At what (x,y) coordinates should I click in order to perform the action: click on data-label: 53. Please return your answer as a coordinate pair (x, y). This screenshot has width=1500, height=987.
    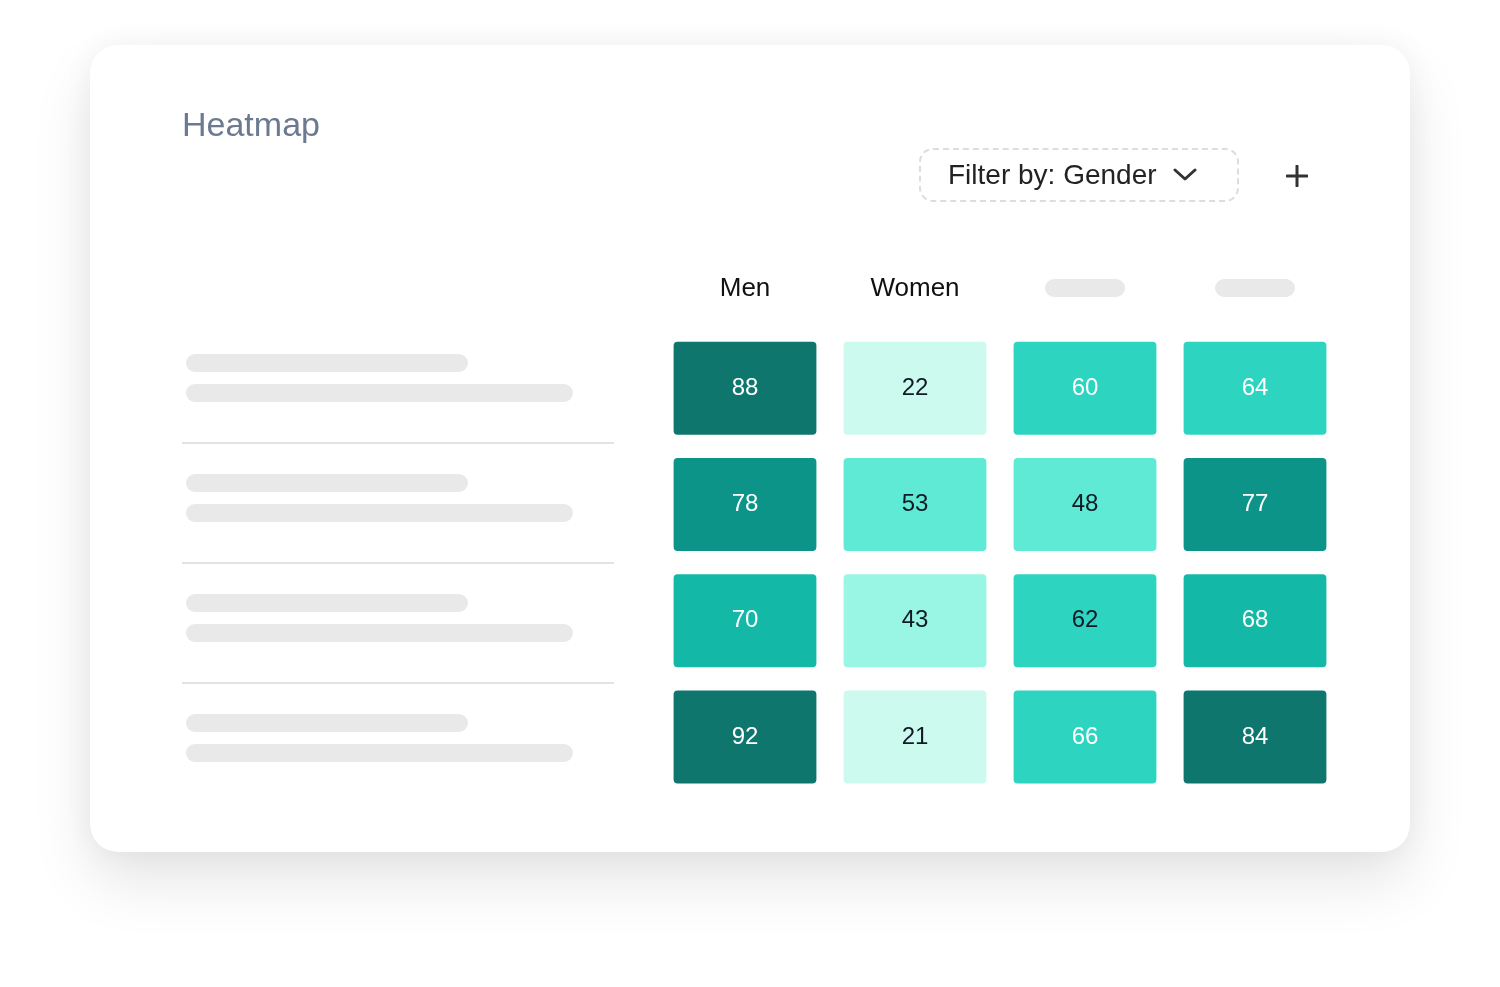
    Looking at the image, I should click on (915, 503).